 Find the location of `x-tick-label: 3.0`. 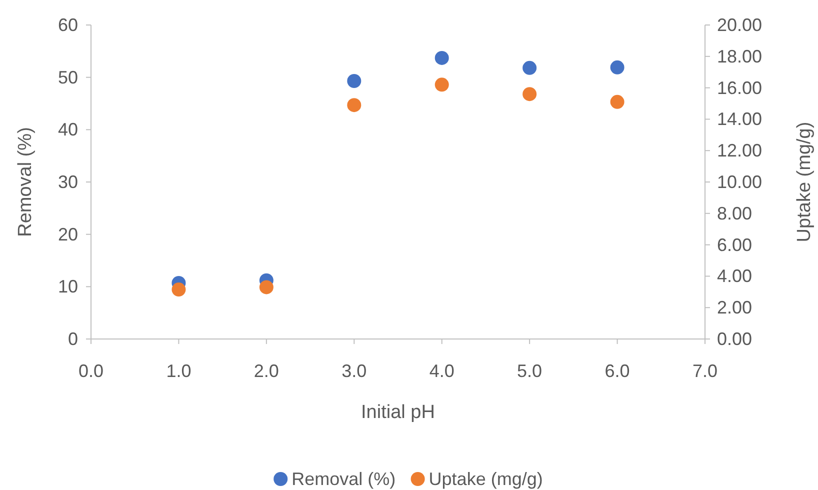

x-tick-label: 3.0 is located at coordinates (354, 371).